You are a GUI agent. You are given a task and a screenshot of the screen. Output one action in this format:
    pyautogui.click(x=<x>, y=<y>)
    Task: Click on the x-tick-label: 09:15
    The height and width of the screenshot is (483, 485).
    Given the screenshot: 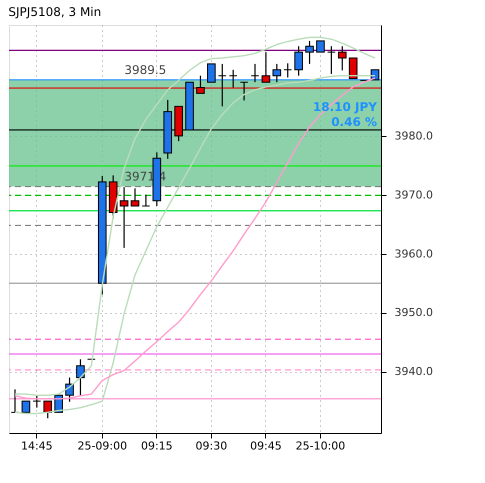 What is the action you would take?
    pyautogui.click(x=156, y=446)
    